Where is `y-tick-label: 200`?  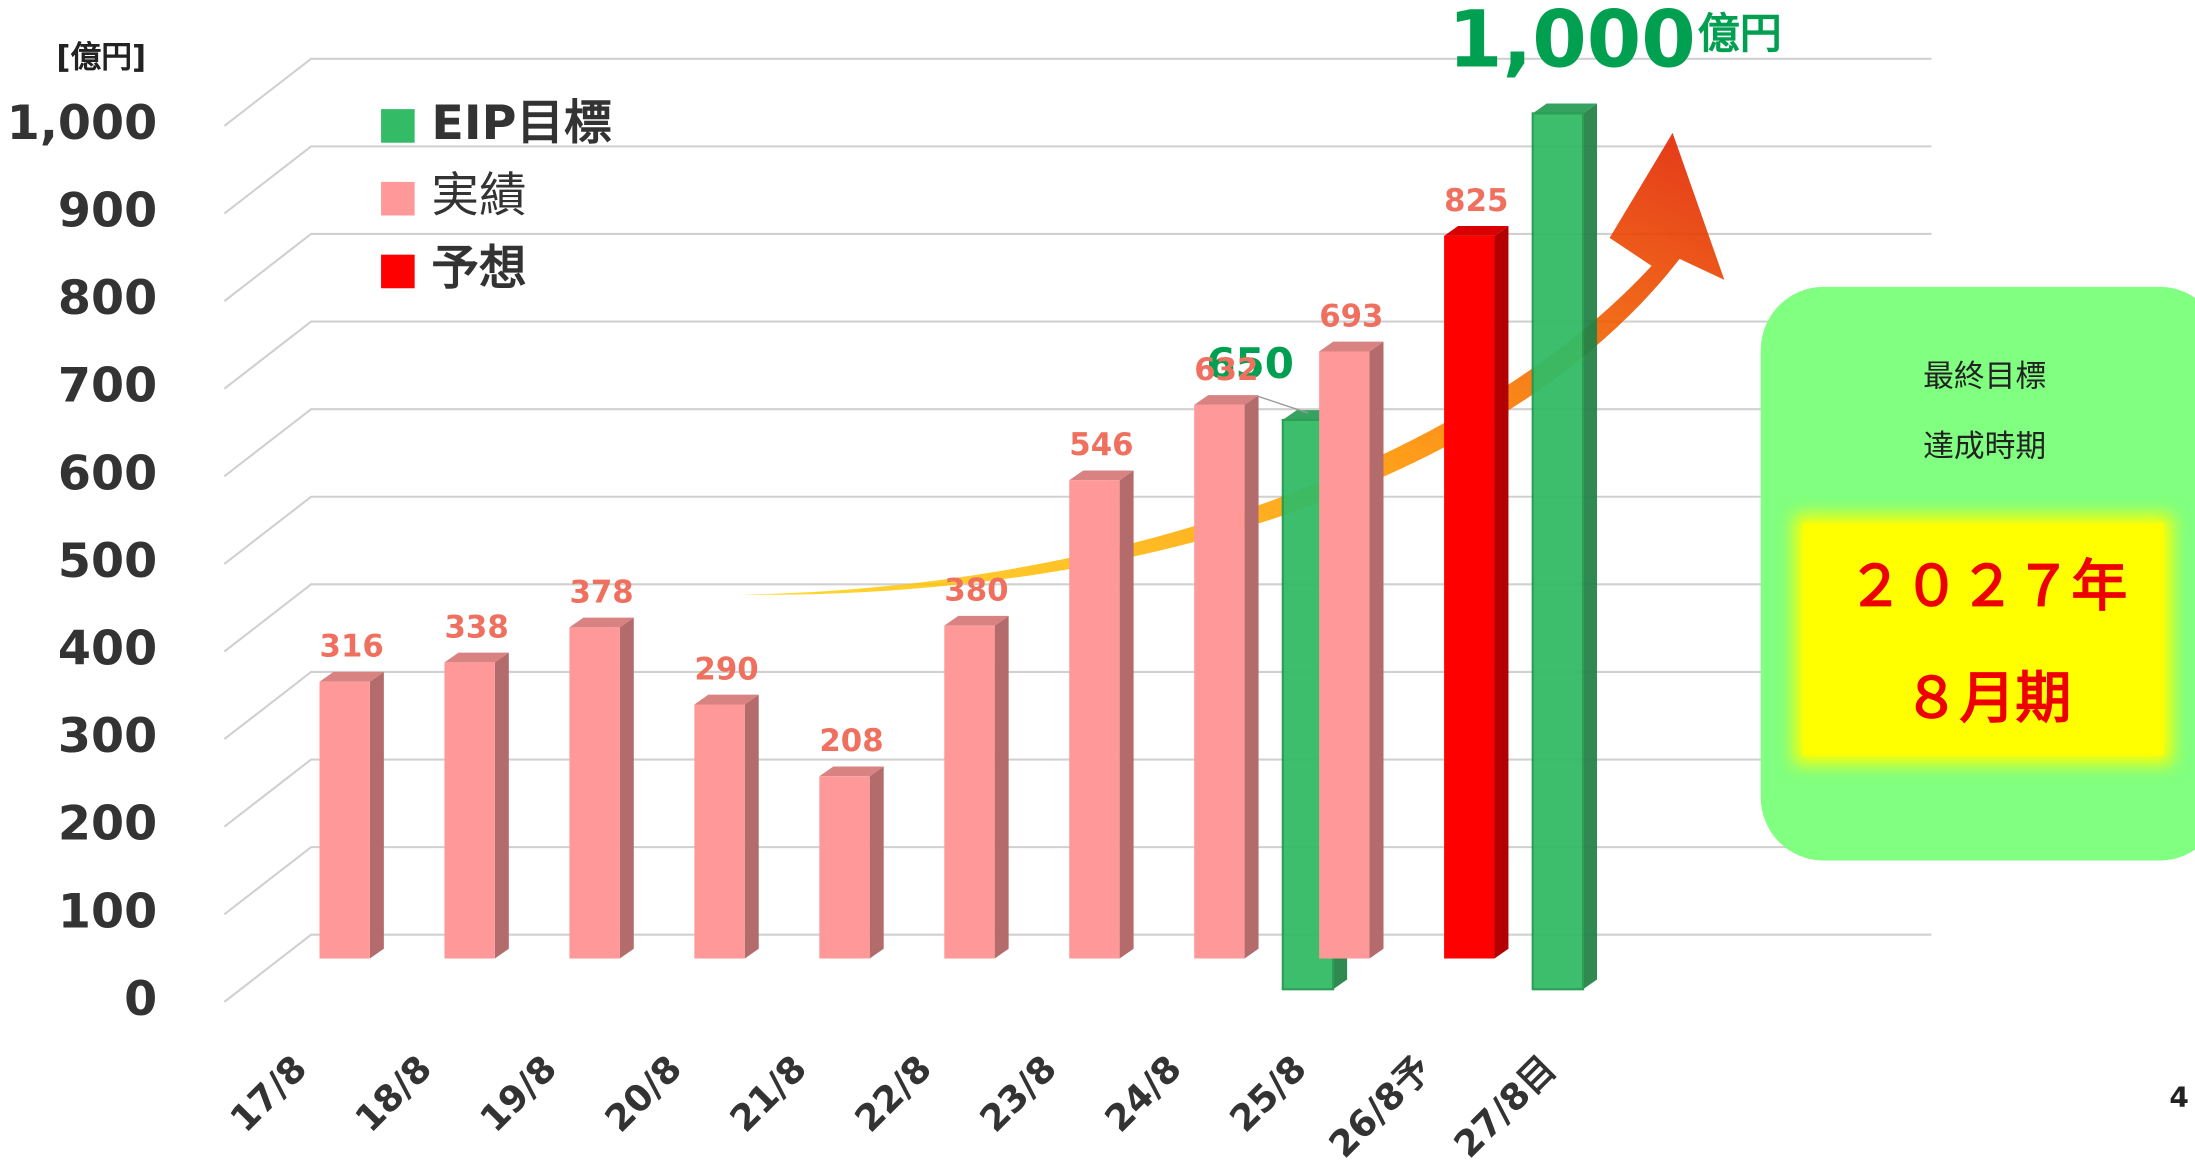
y-tick-label: 200 is located at coordinates (107, 824).